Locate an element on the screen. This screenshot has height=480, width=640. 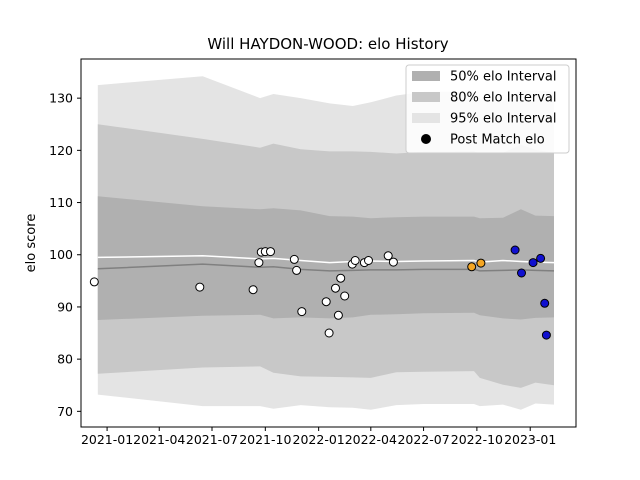
x-tick-label-5: 2022-04 is located at coordinates (371, 439).